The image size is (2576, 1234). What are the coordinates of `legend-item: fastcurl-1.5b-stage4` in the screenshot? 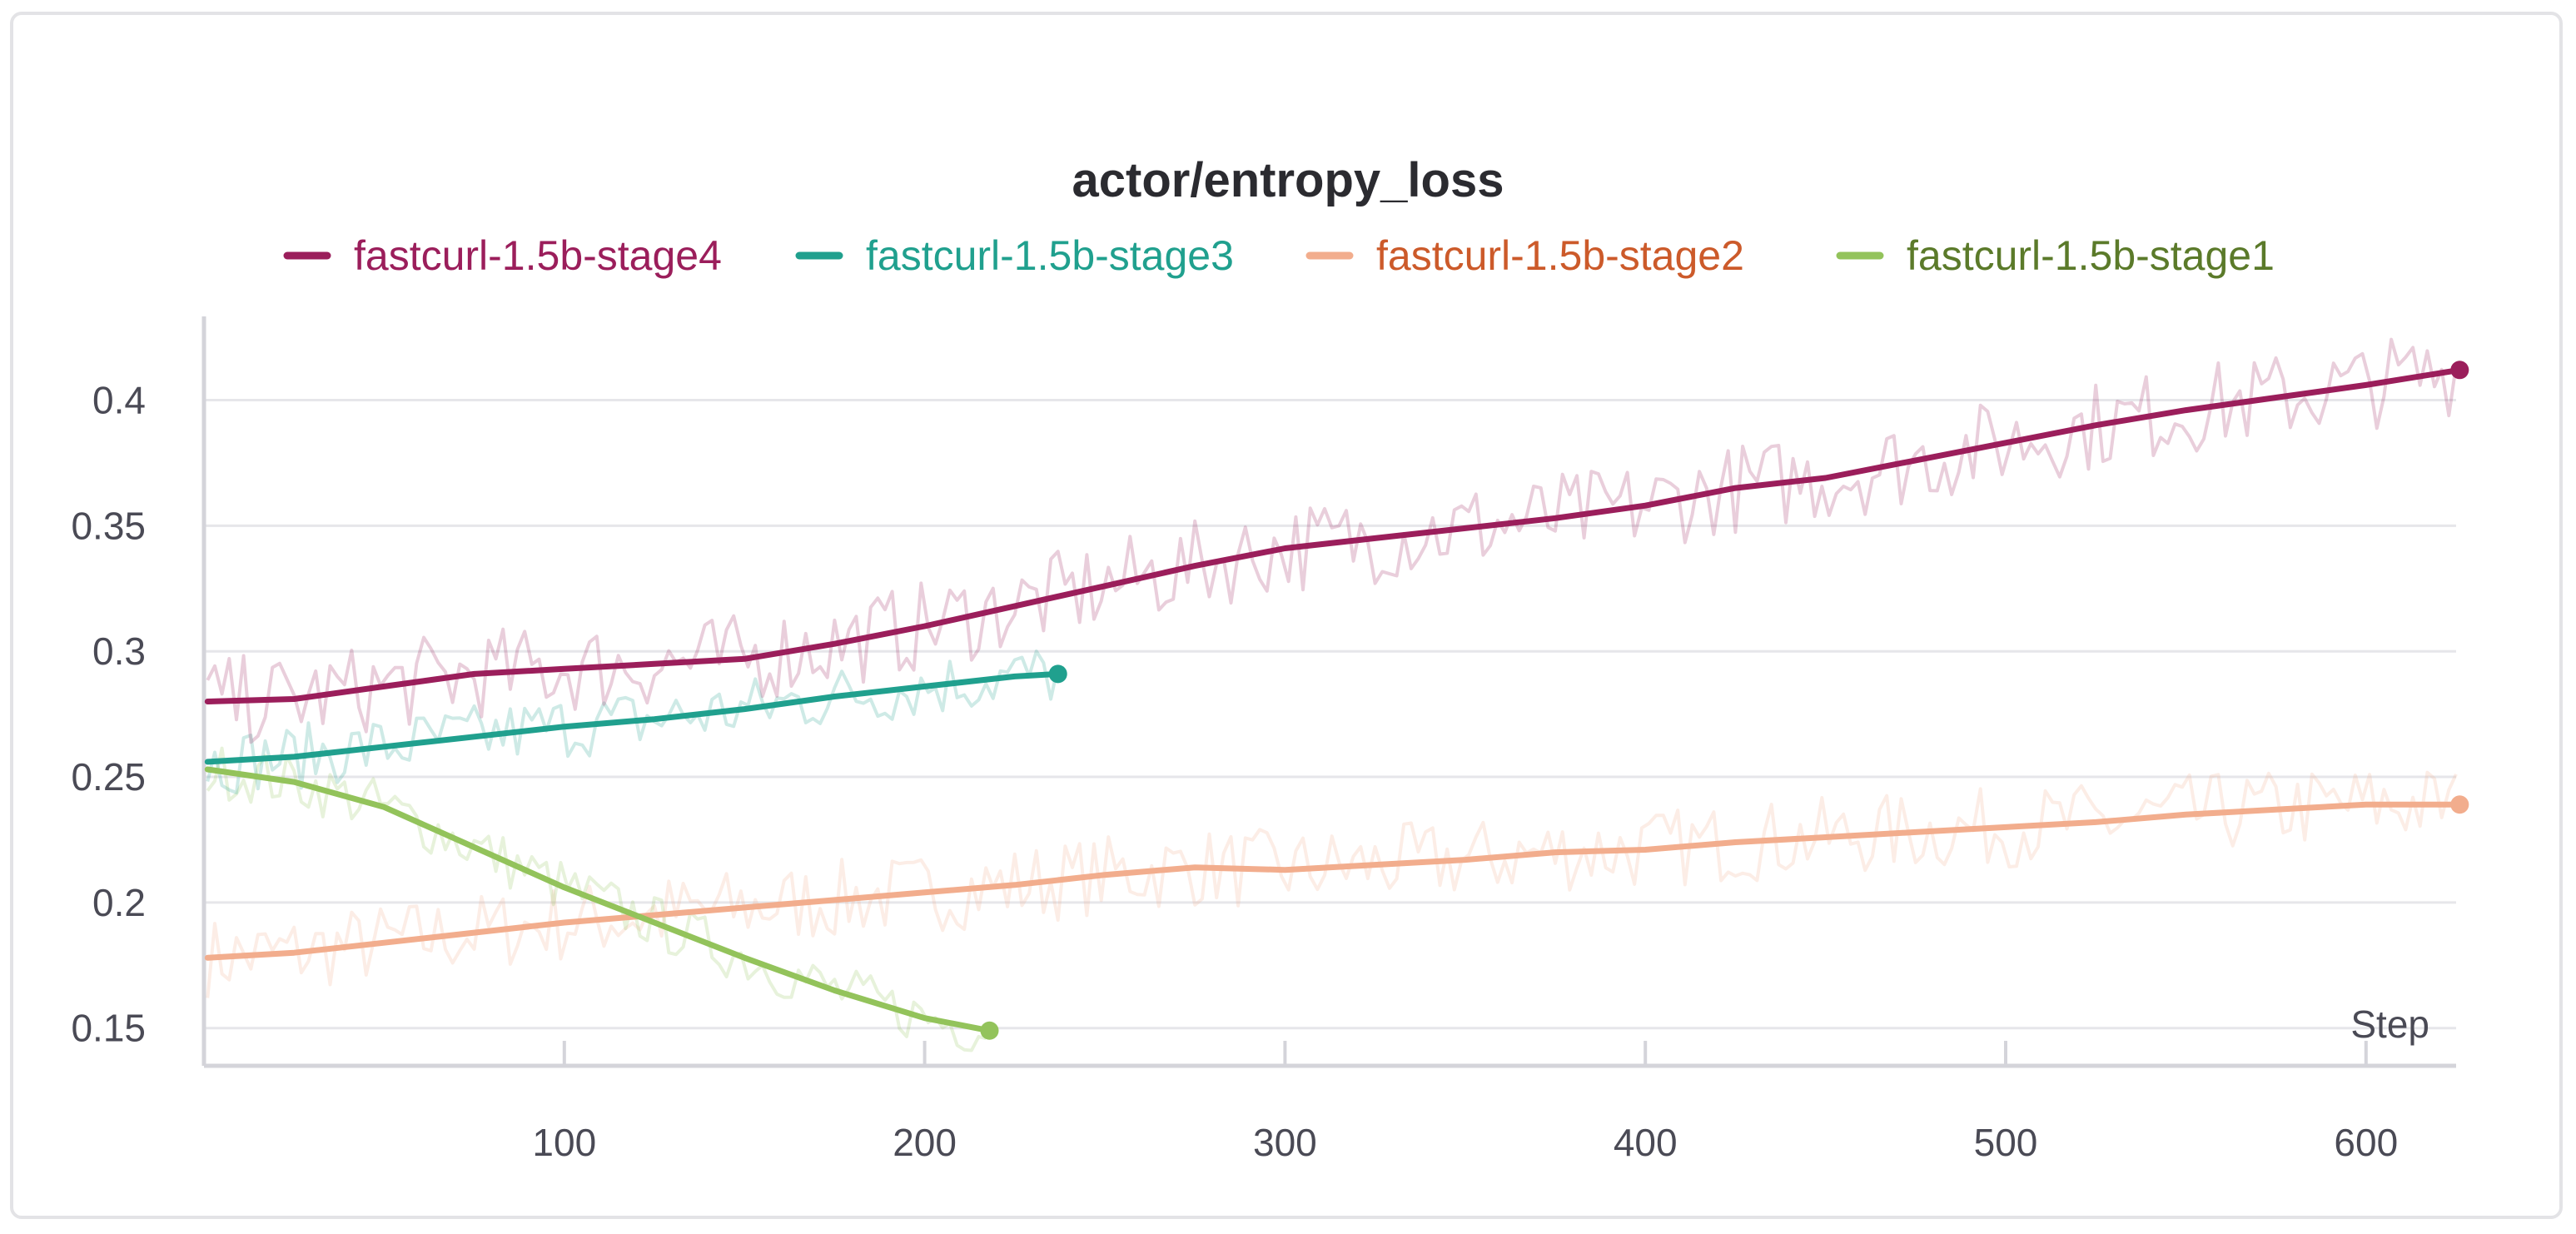 It's located at (502, 256).